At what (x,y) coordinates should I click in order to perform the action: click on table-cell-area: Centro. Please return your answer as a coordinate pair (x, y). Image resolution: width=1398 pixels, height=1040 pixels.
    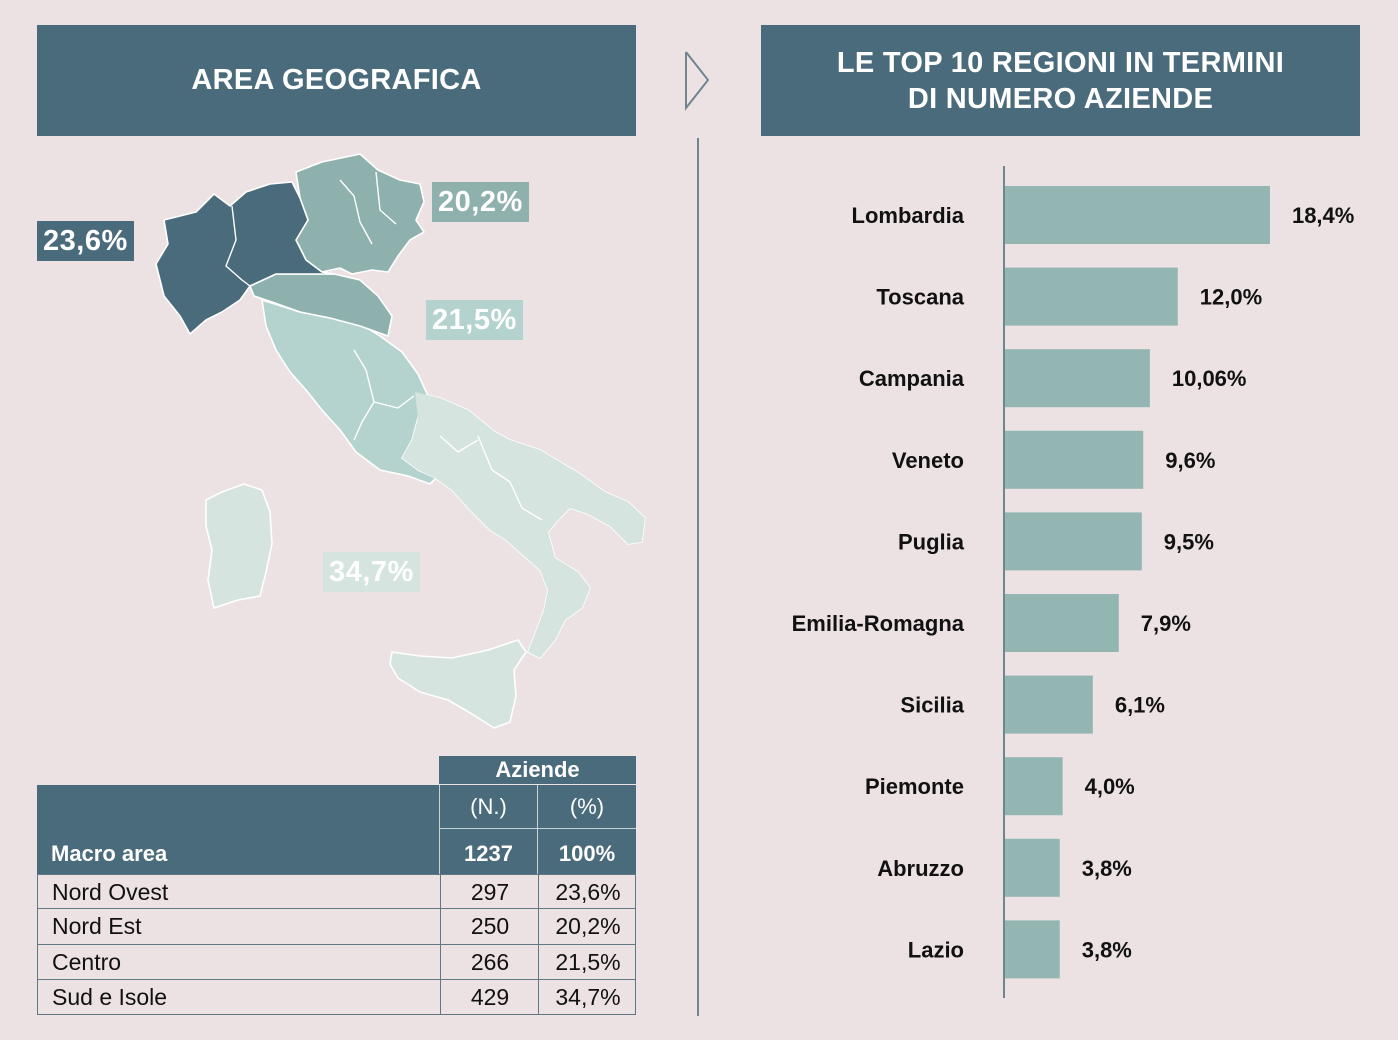
    Looking at the image, I should click on (87, 961).